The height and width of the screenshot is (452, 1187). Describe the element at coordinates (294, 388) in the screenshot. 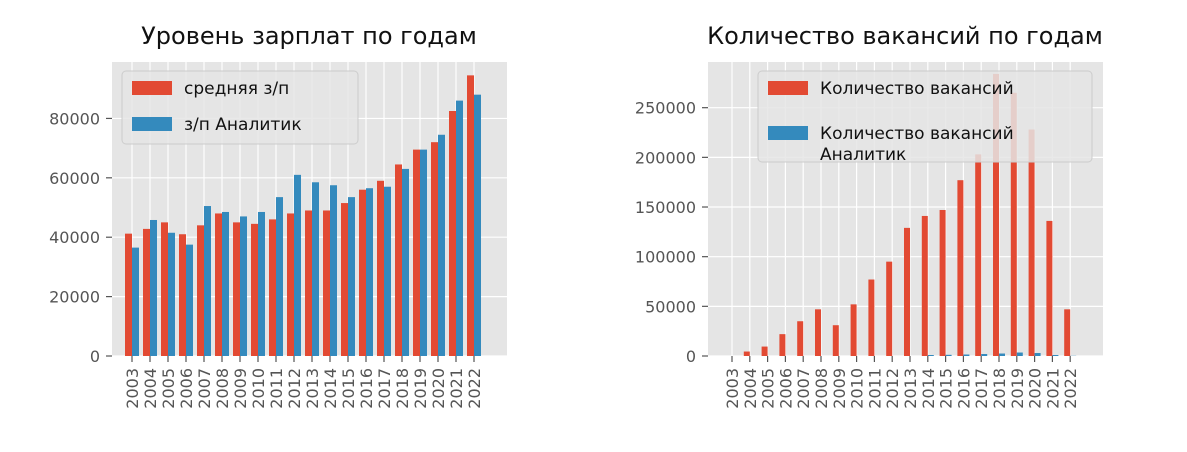

I see `x-tick-label: 2012` at that location.